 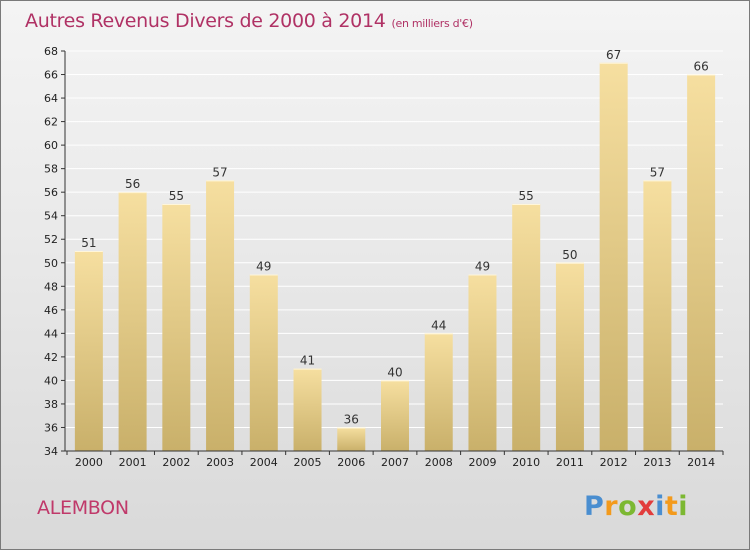 I want to click on x-tick-label: 2003, so click(x=220, y=462).